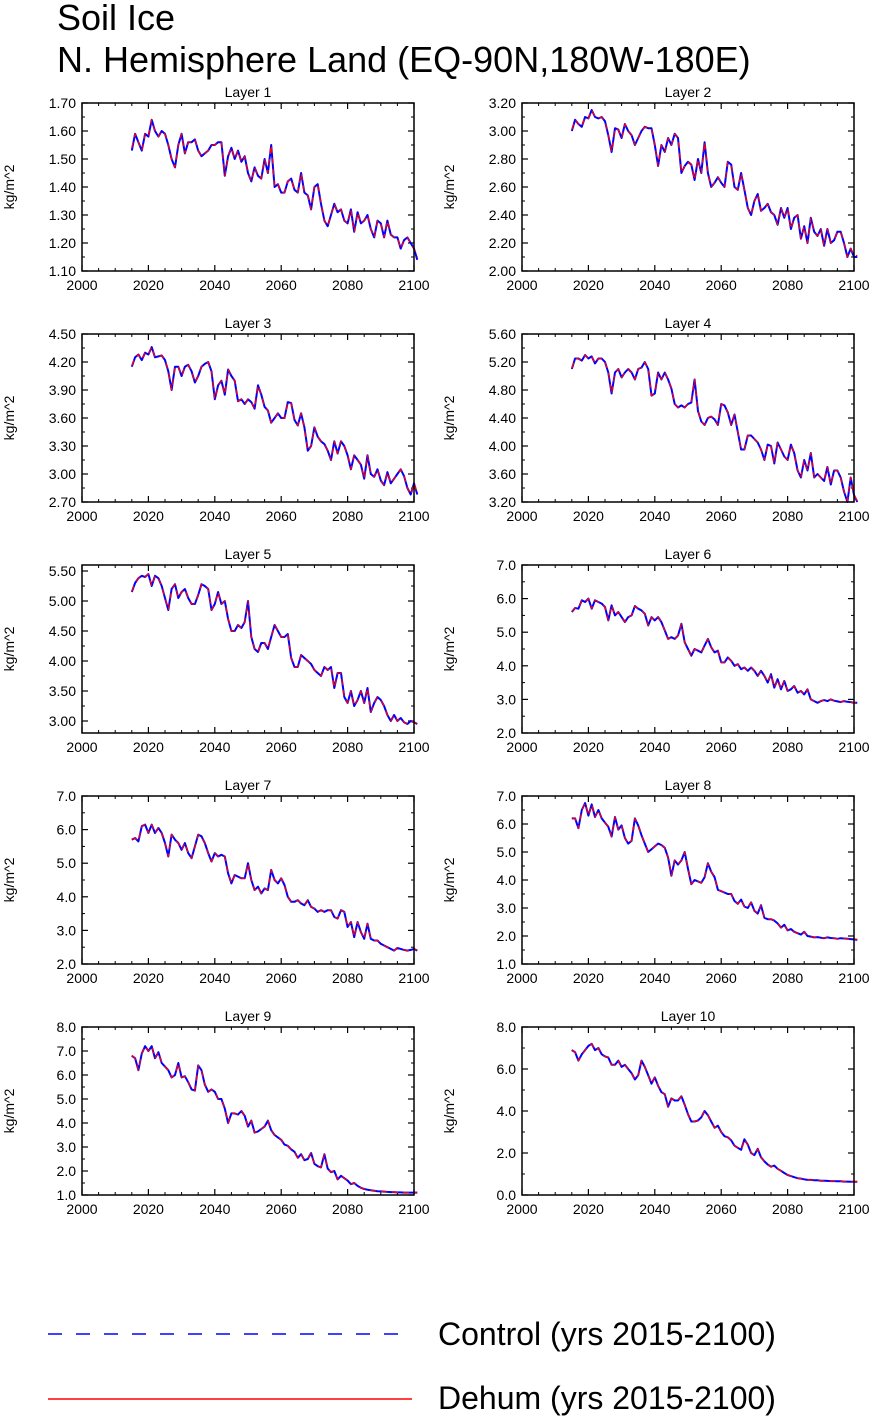 The width and height of the screenshot is (875, 1418). What do you see at coordinates (62, 446) in the screenshot?
I see `y-tick-label: 3.30` at bounding box center [62, 446].